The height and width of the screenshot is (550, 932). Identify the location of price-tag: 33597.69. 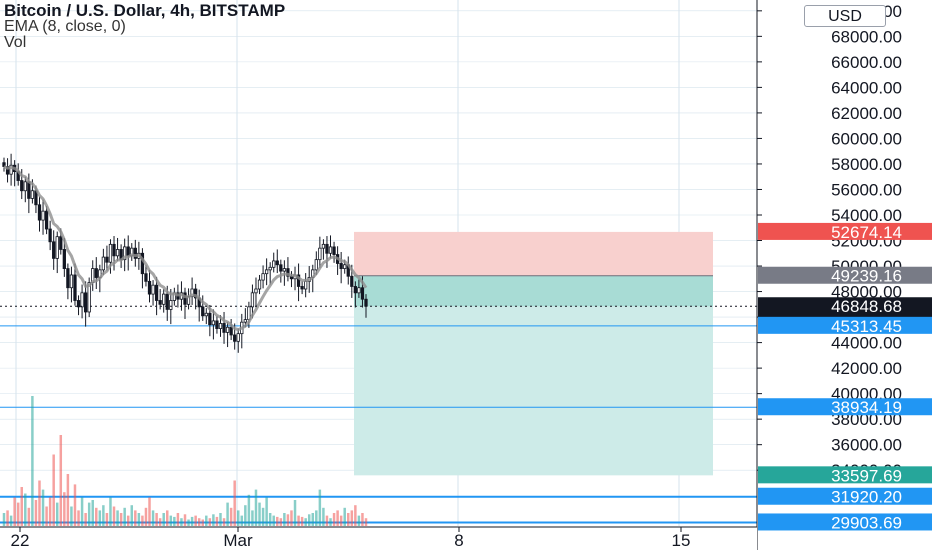
(845, 475).